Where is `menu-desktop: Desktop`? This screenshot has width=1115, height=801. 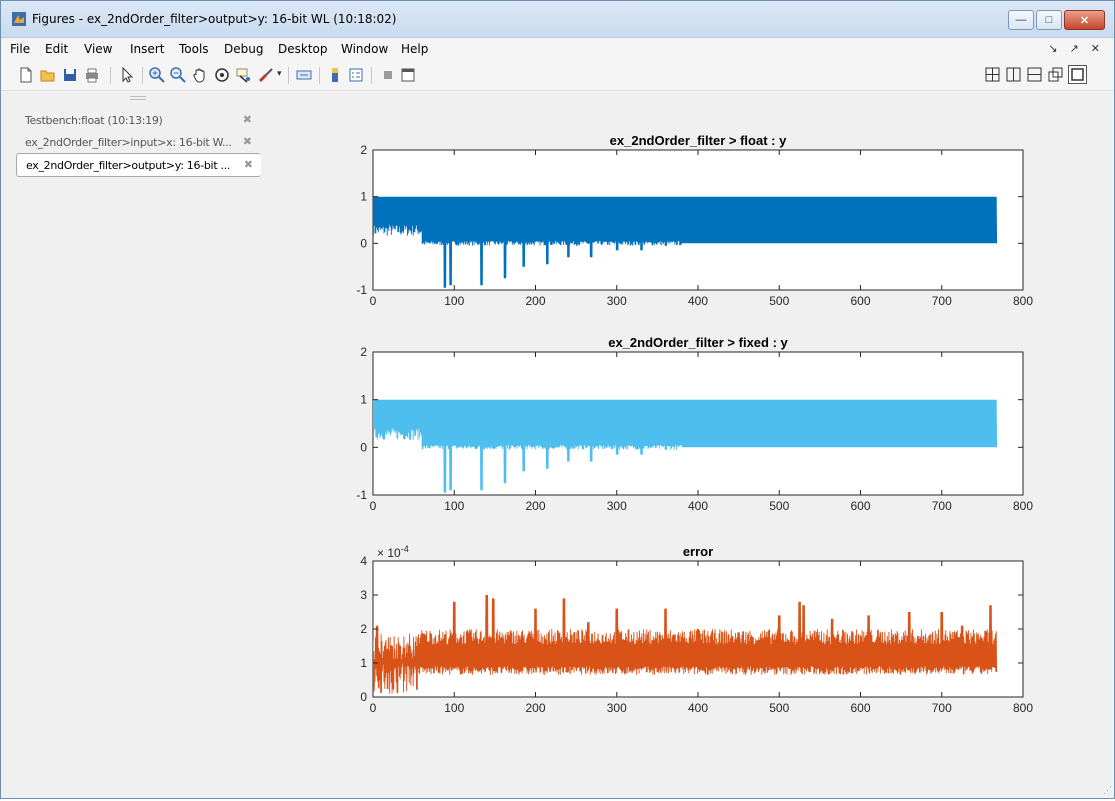 menu-desktop: Desktop is located at coordinates (303, 49).